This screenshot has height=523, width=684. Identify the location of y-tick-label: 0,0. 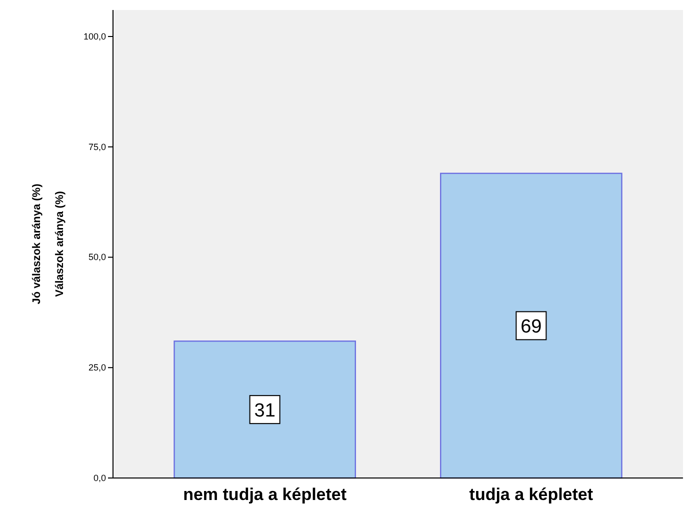
(99, 478).